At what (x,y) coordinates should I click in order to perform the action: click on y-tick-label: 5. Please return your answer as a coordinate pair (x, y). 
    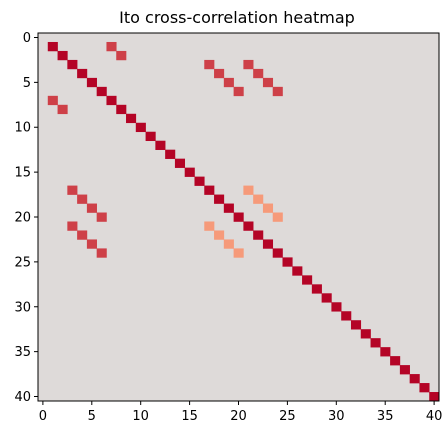
    Looking at the image, I should click on (27, 83).